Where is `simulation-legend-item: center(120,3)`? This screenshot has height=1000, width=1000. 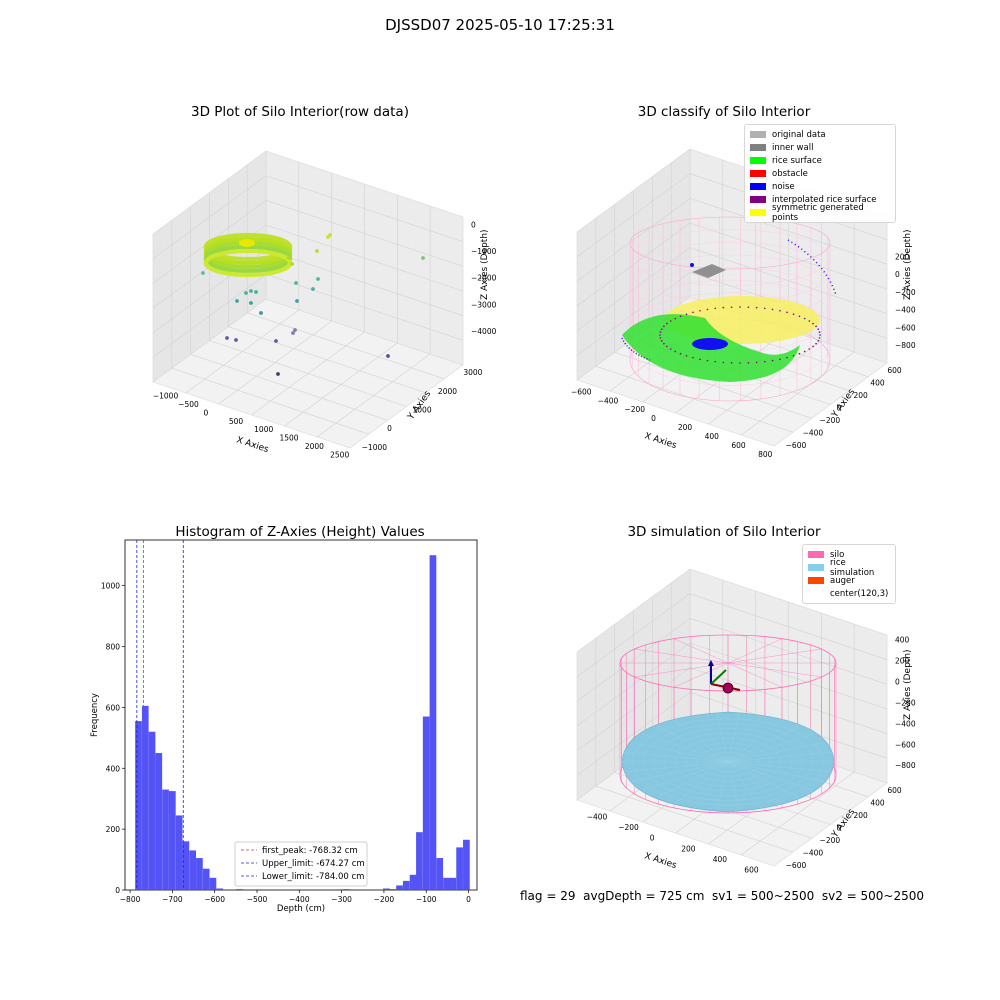 simulation-legend-item: center(120,3) is located at coordinates (849, 593).